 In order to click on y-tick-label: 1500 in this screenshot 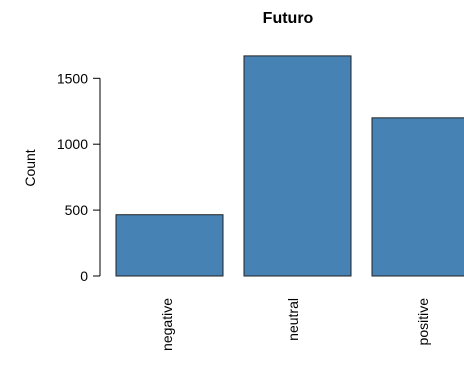, I will do `click(72, 78)`.